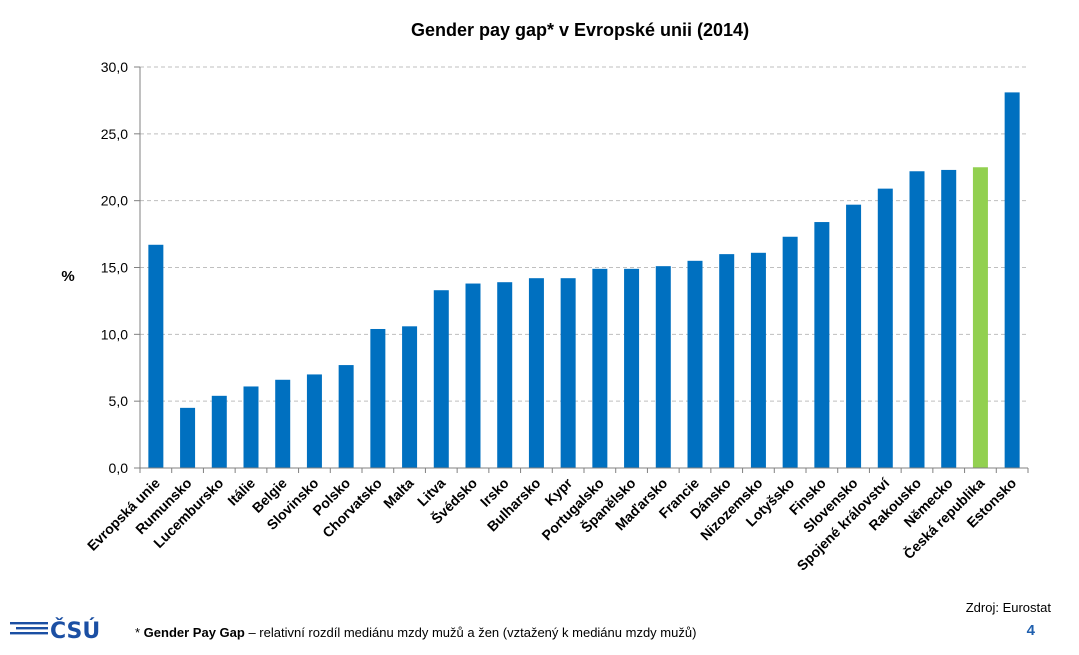  Describe the element at coordinates (67, 276) in the screenshot. I see `y-axis-label: %` at that location.